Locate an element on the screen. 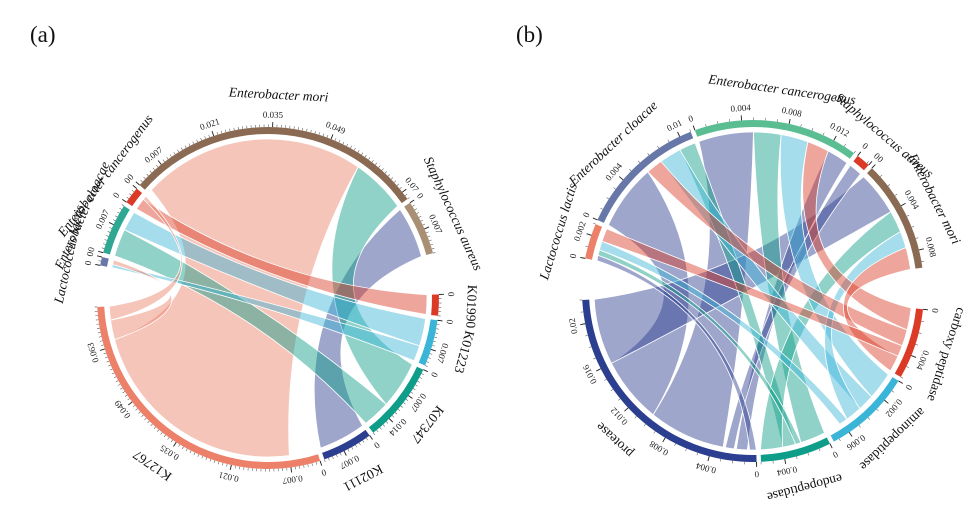 This screenshot has height=532, width=980. tick-label-endopeptidase: 0 is located at coordinates (835, 454).